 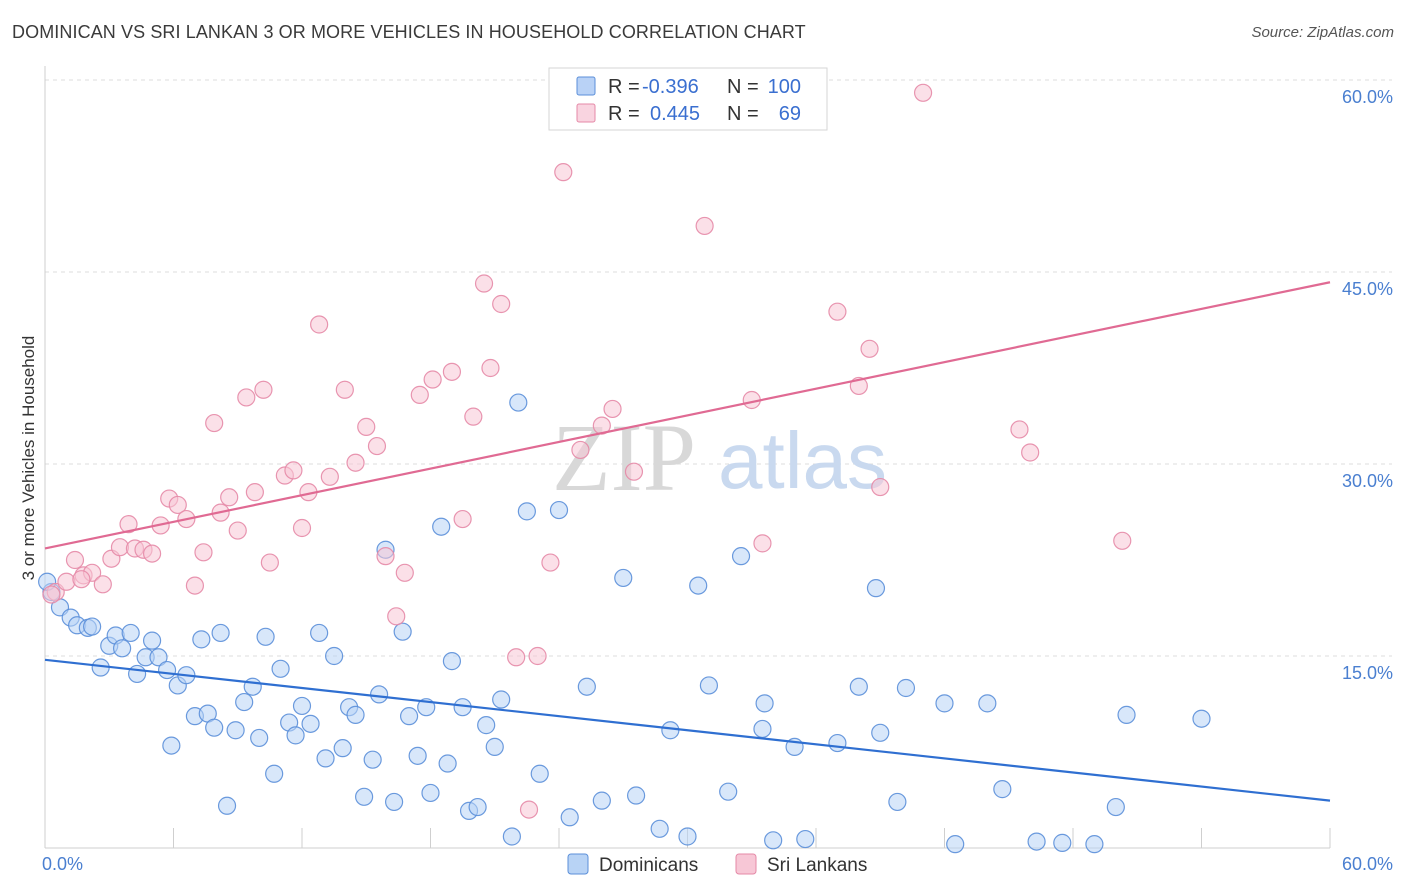 What do you see at coordinates (624, 114) in the screenshot?
I see `legend-r-label-sri-lankans: R =` at bounding box center [624, 114].